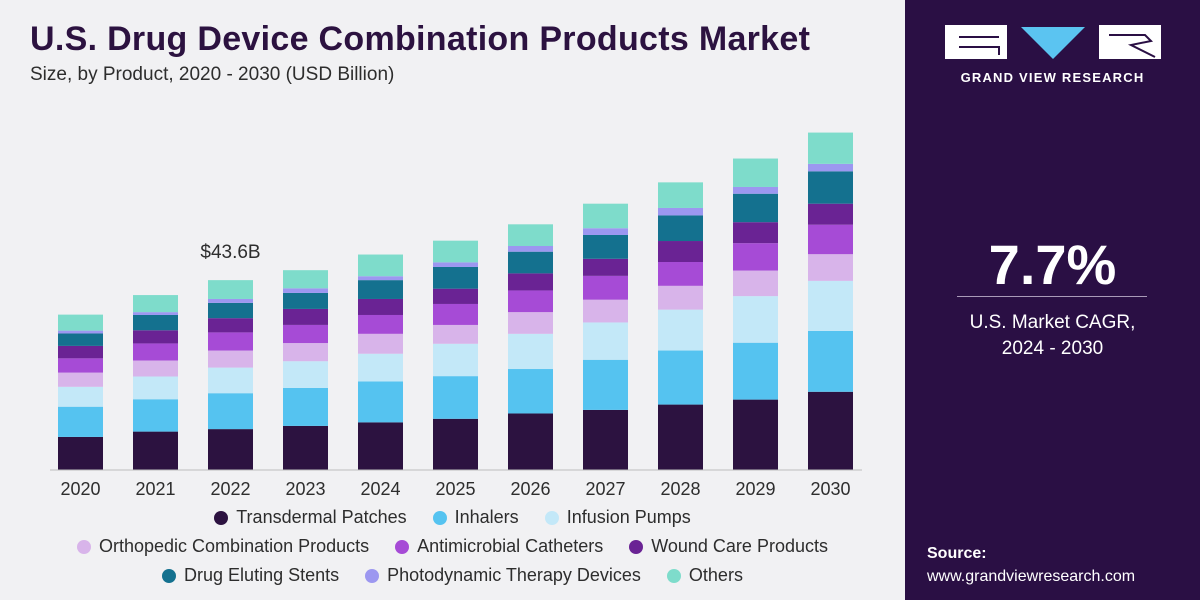 Image resolution: width=1200 pixels, height=600 pixels. Describe the element at coordinates (830, 361) in the screenshot. I see `bar-segment-2030-inhalers` at that location.